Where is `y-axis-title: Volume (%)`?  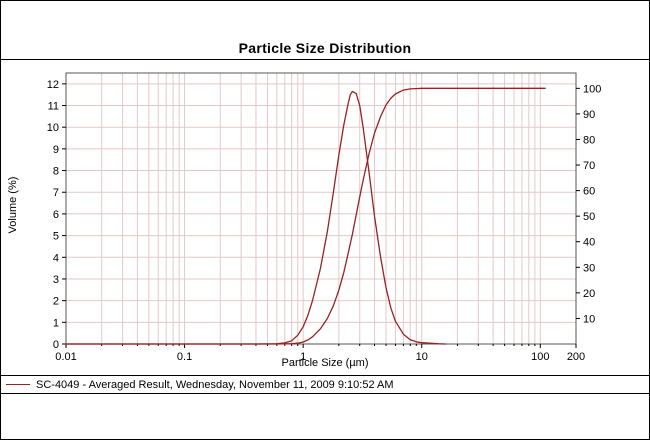
y-axis-title: Volume (%) is located at coordinates (13, 205).